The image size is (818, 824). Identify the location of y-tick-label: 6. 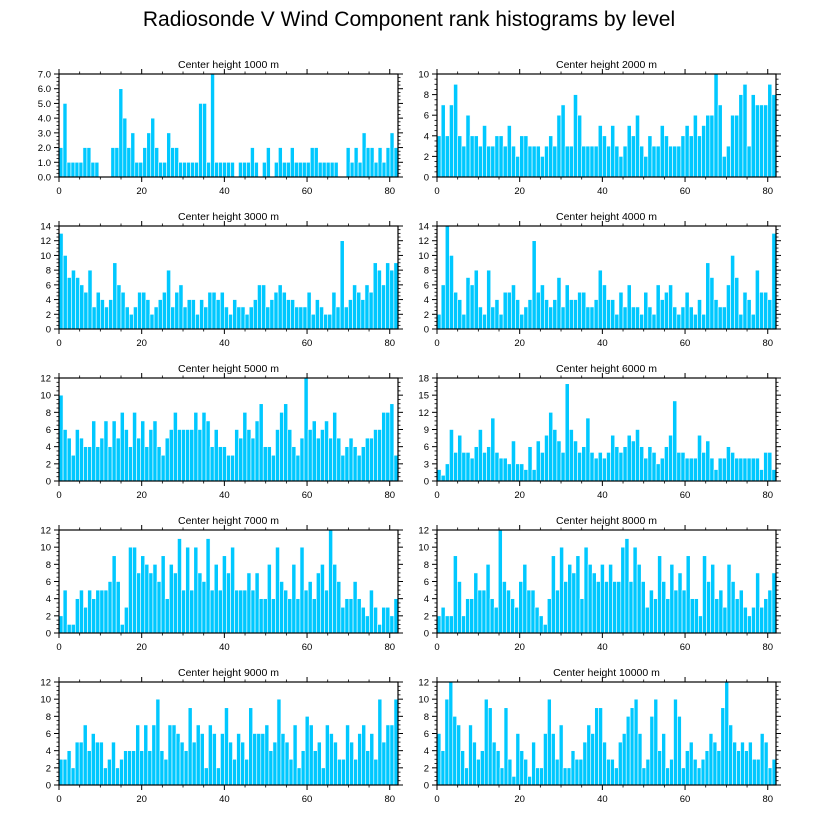
(48, 734).